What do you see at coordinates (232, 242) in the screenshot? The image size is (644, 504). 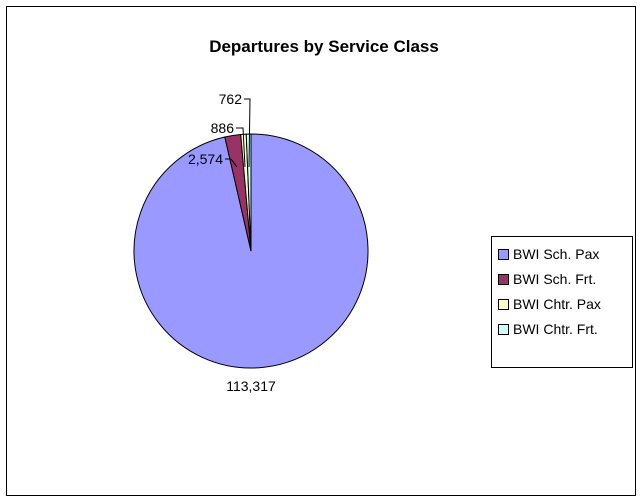 I see `data-labels: 113,317 2,574 886 762` at bounding box center [232, 242].